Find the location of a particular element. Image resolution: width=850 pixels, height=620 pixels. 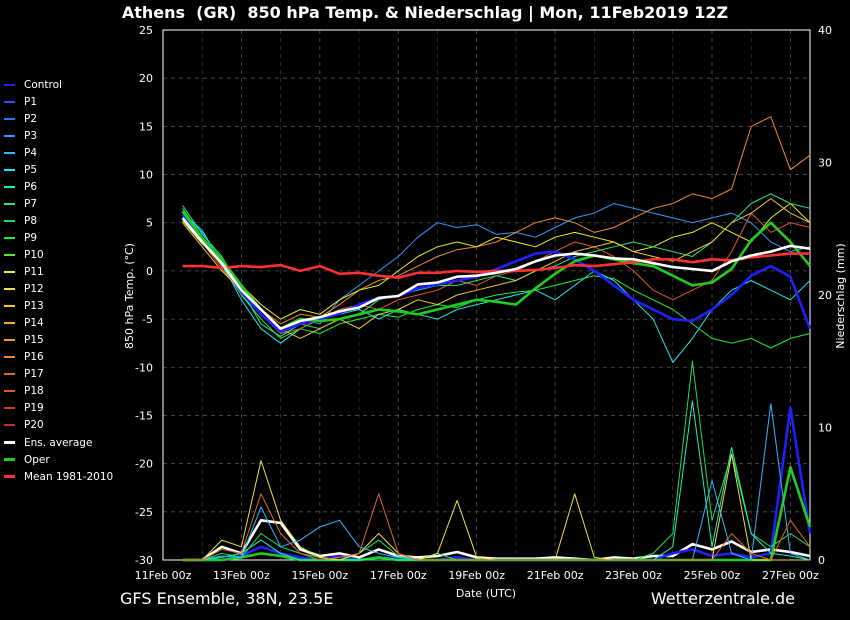

legend-label: Control is located at coordinates (43, 84).